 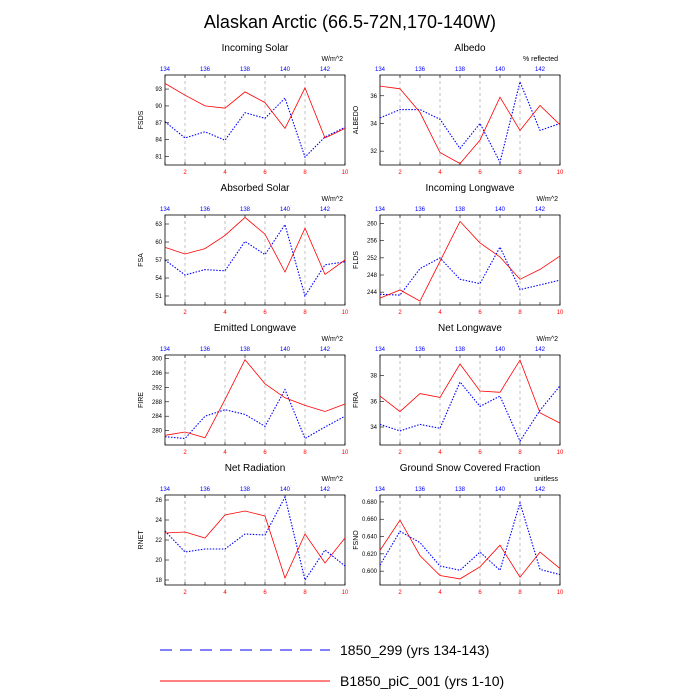 What do you see at coordinates (350, 22) in the screenshot?
I see `figure-title: Alaskan Arctic (66.5-72N,170-140W)` at bounding box center [350, 22].